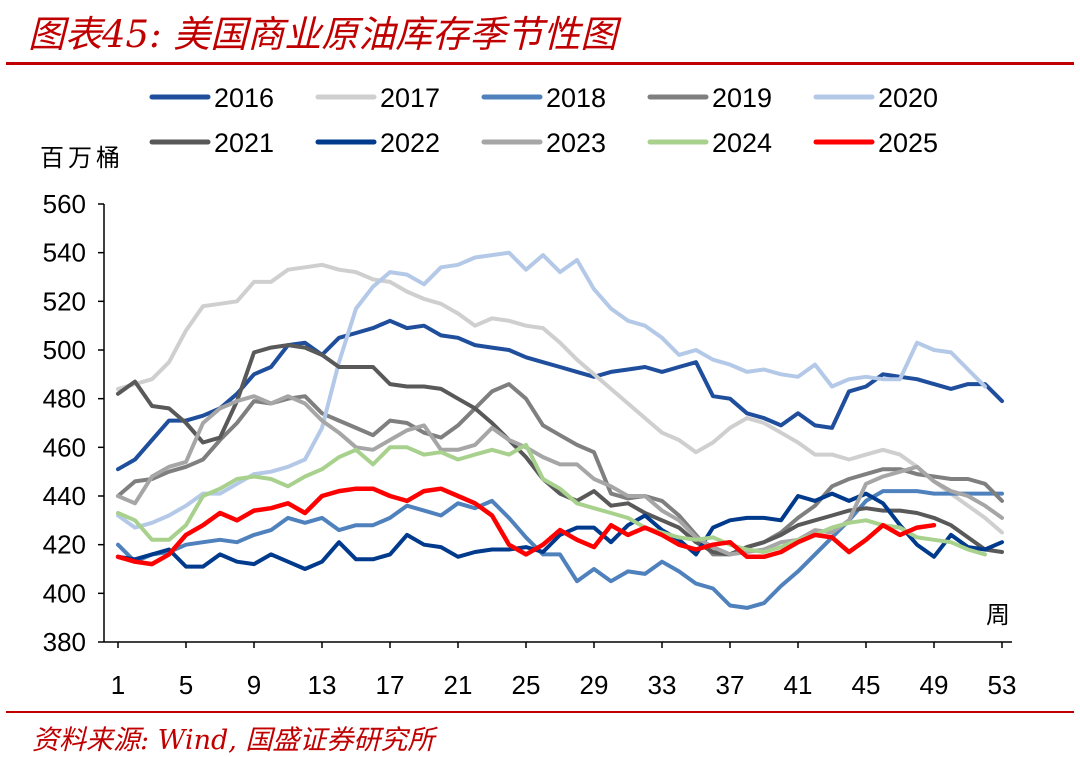 The height and width of the screenshot is (757, 1080). What do you see at coordinates (64, 545) in the screenshot?
I see `y-tick-label: 420` at bounding box center [64, 545].